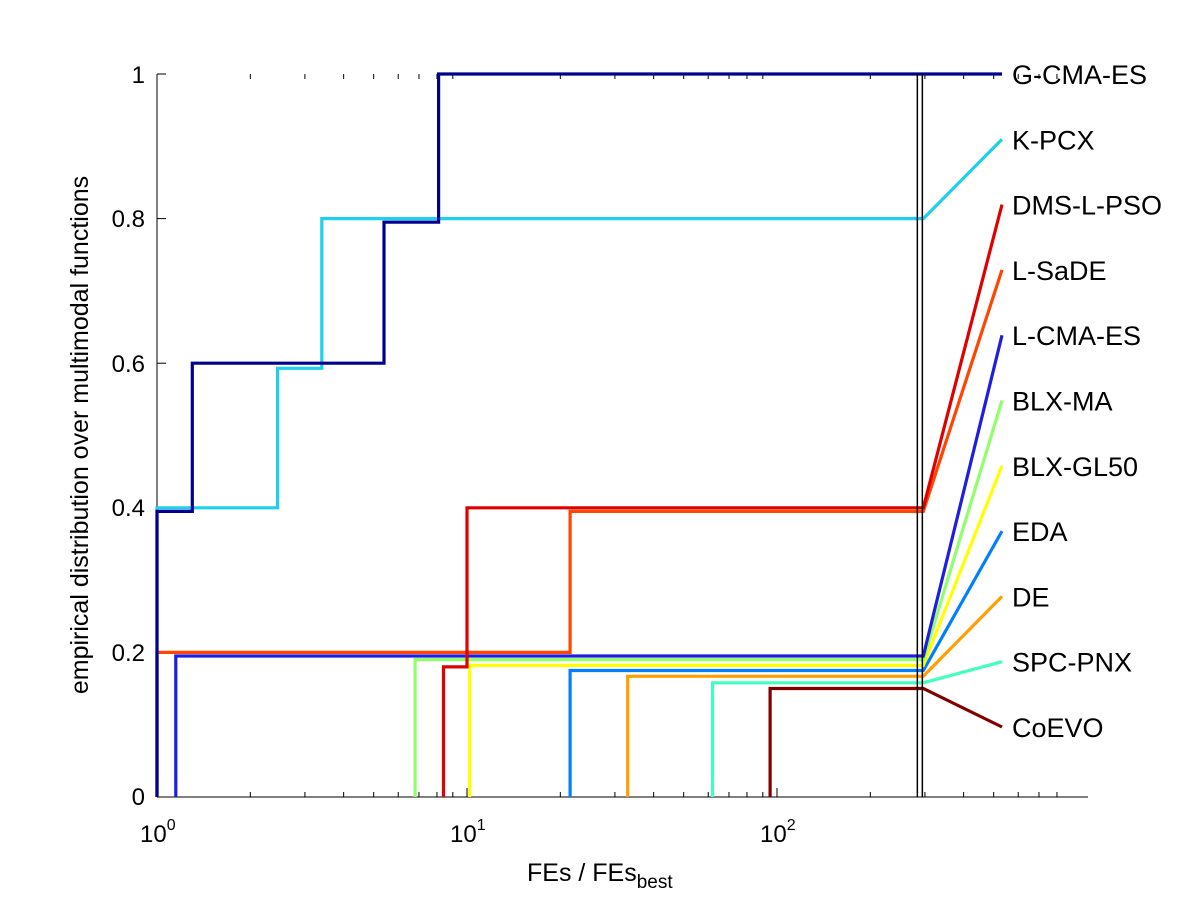  What do you see at coordinates (128, 364) in the screenshot?
I see `y-tick-label: 0.6` at bounding box center [128, 364].